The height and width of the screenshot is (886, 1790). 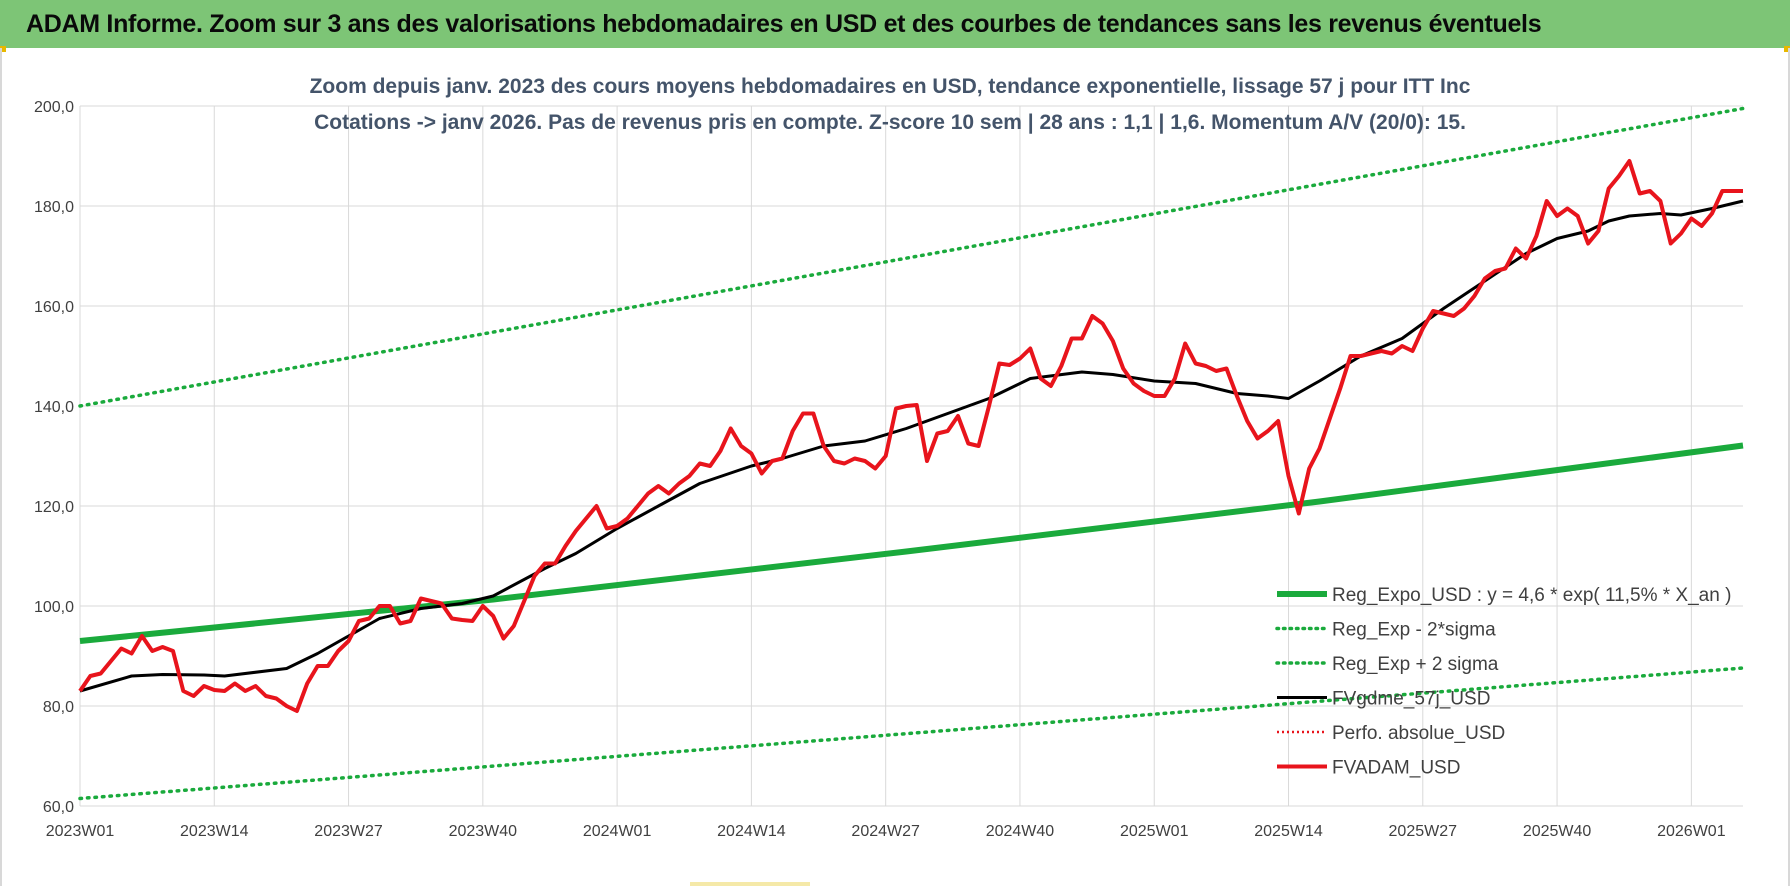 What do you see at coordinates (54, 607) in the screenshot?
I see `y-tick-label: 100,0` at bounding box center [54, 607].